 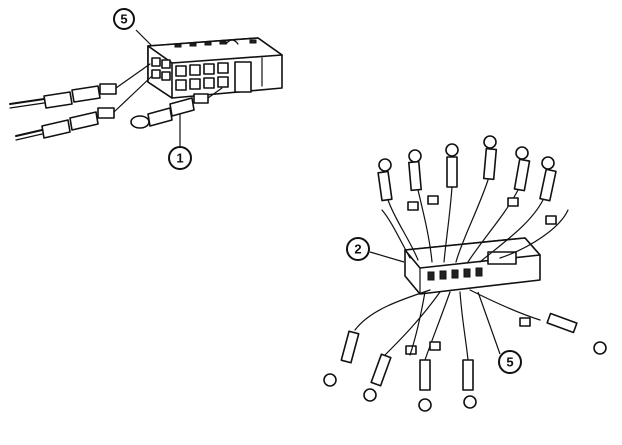 What do you see at coordinates (215, 43) in the screenshot?
I see `connector-top-slots` at bounding box center [215, 43].